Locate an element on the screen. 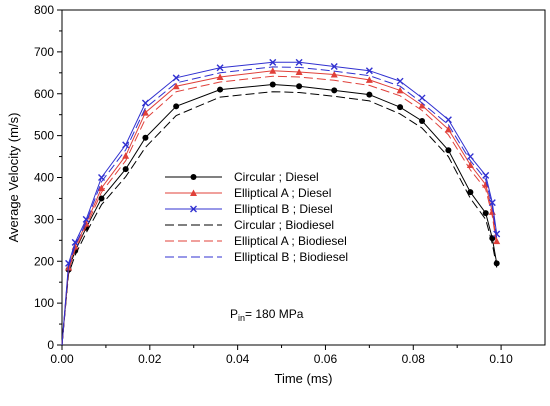  legend-label: Elliptical A ; Biodiesel is located at coordinates (290, 241).